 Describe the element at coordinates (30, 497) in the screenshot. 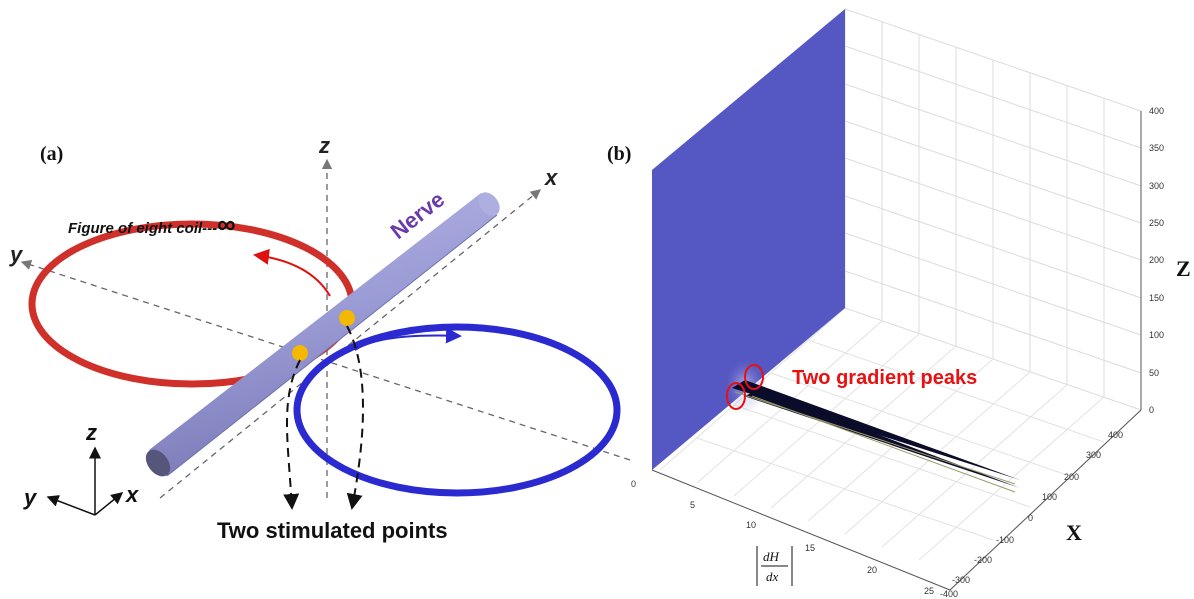

I see `triad-y-label: y` at that location.